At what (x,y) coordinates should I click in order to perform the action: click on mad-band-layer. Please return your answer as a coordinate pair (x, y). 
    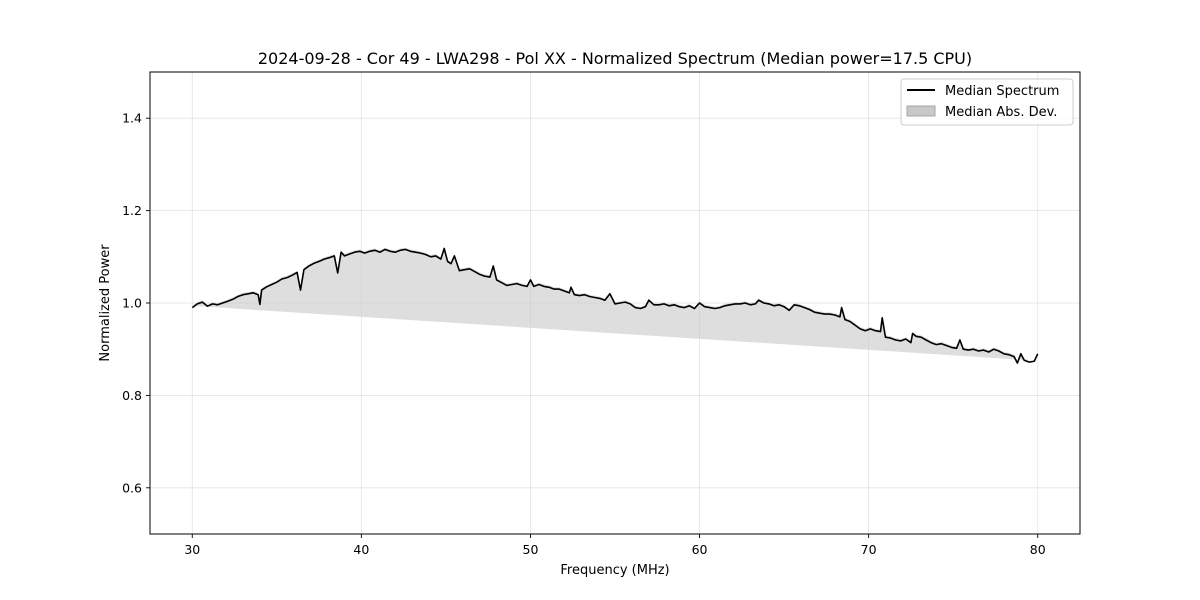
    Looking at the image, I should click on (611, 304).